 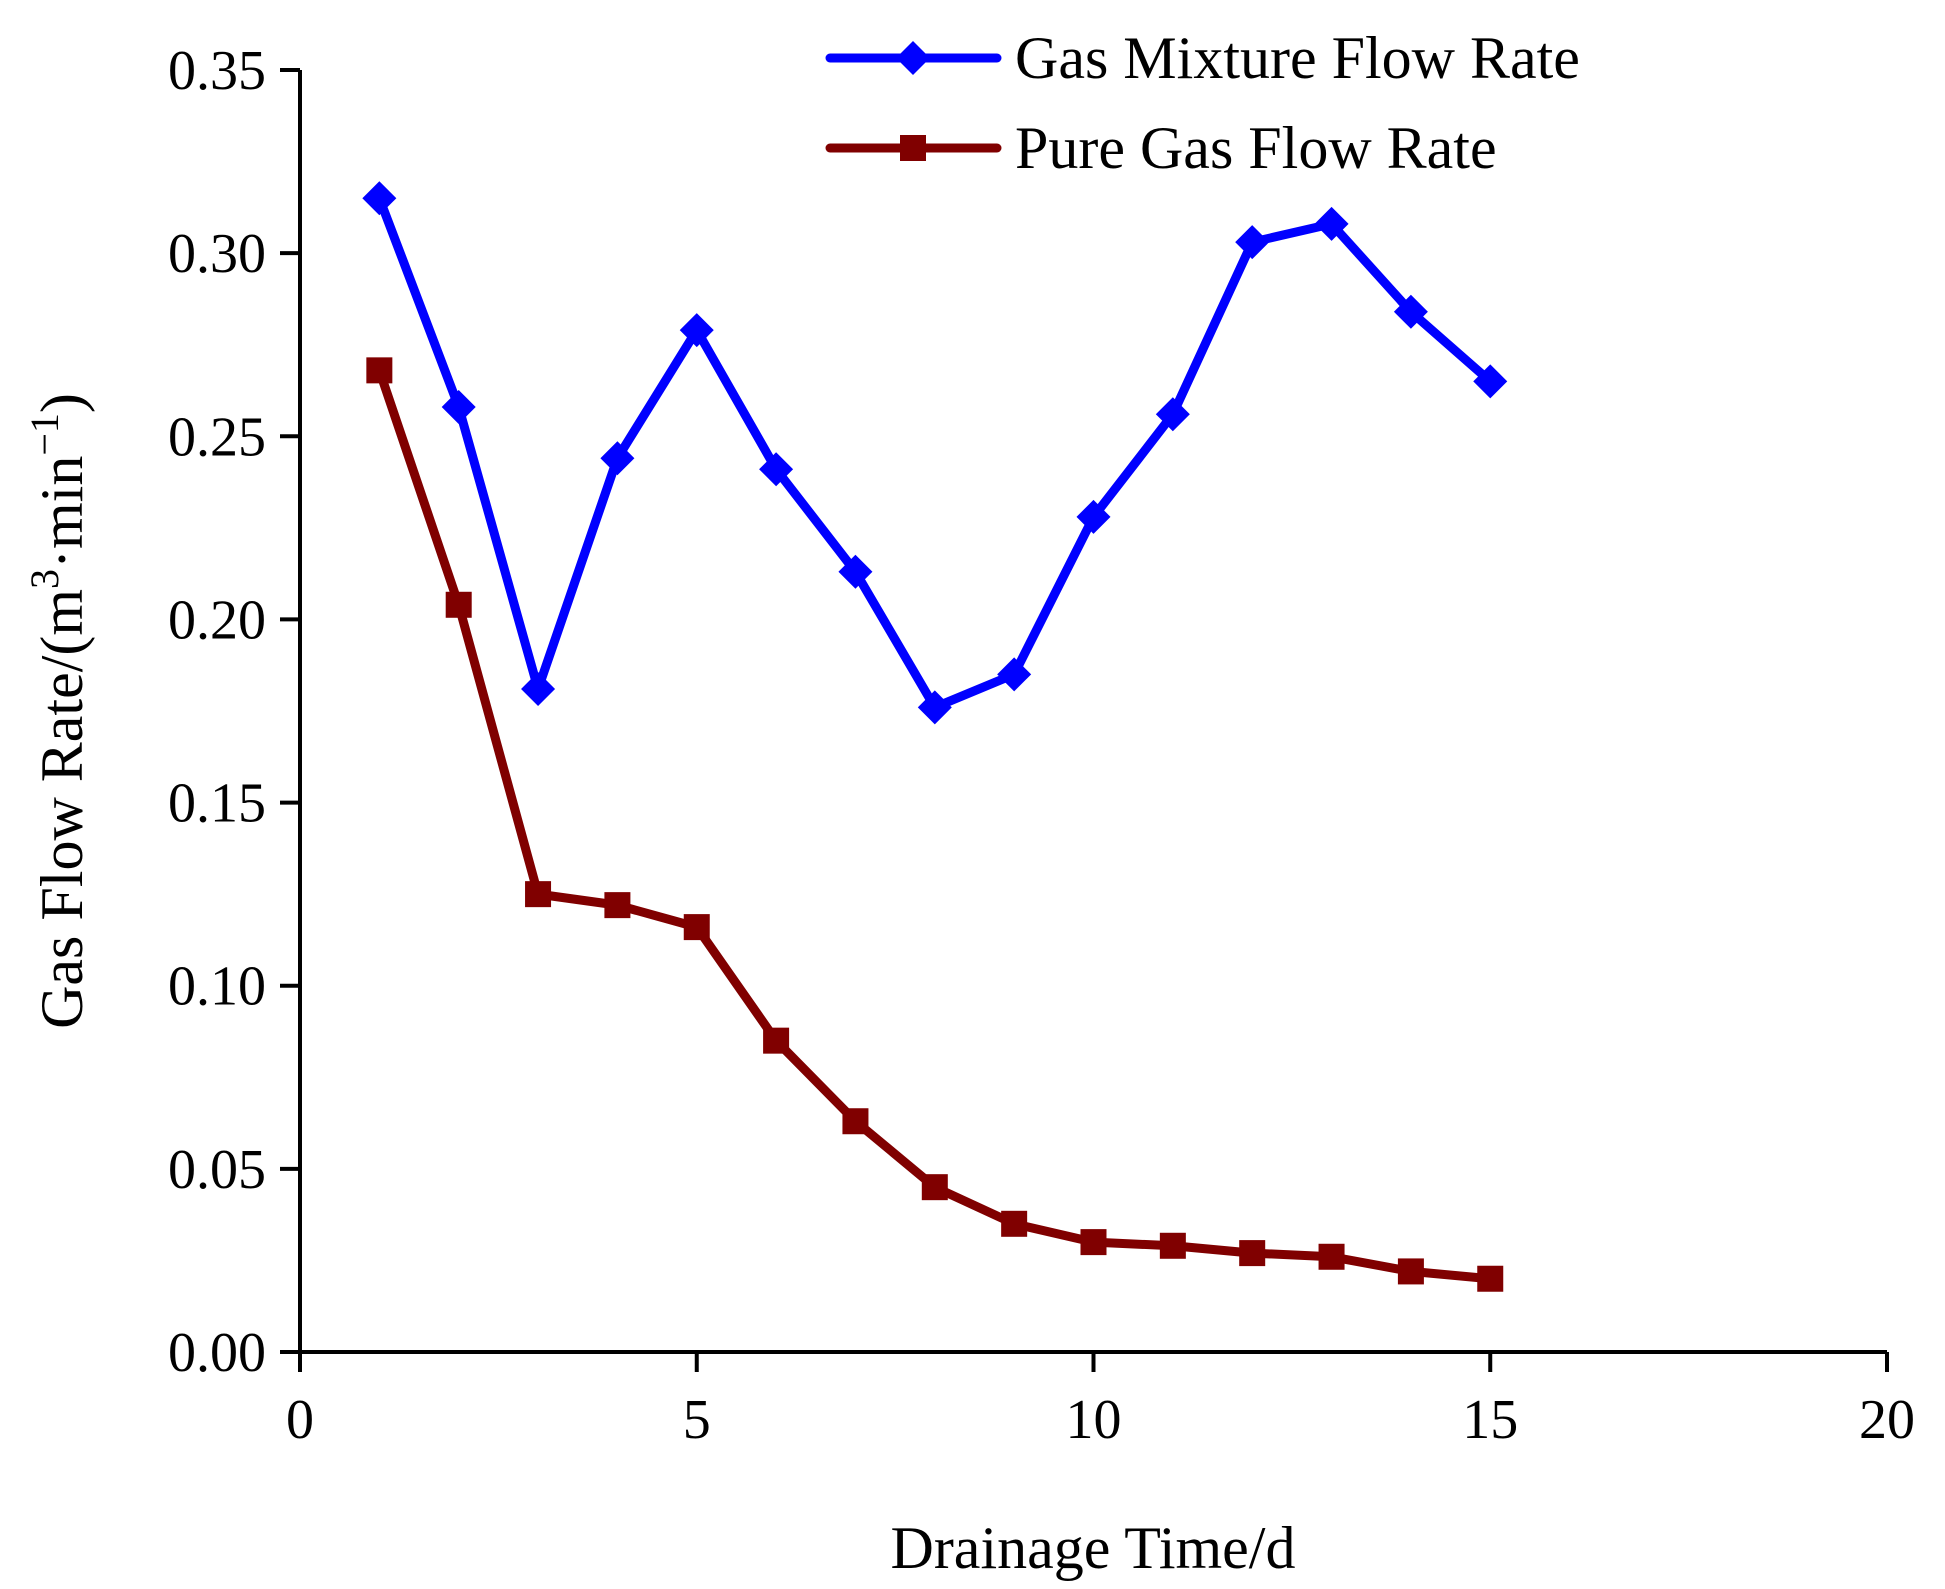 I want to click on x-tick-label: 10, so click(x=1094, y=1420).